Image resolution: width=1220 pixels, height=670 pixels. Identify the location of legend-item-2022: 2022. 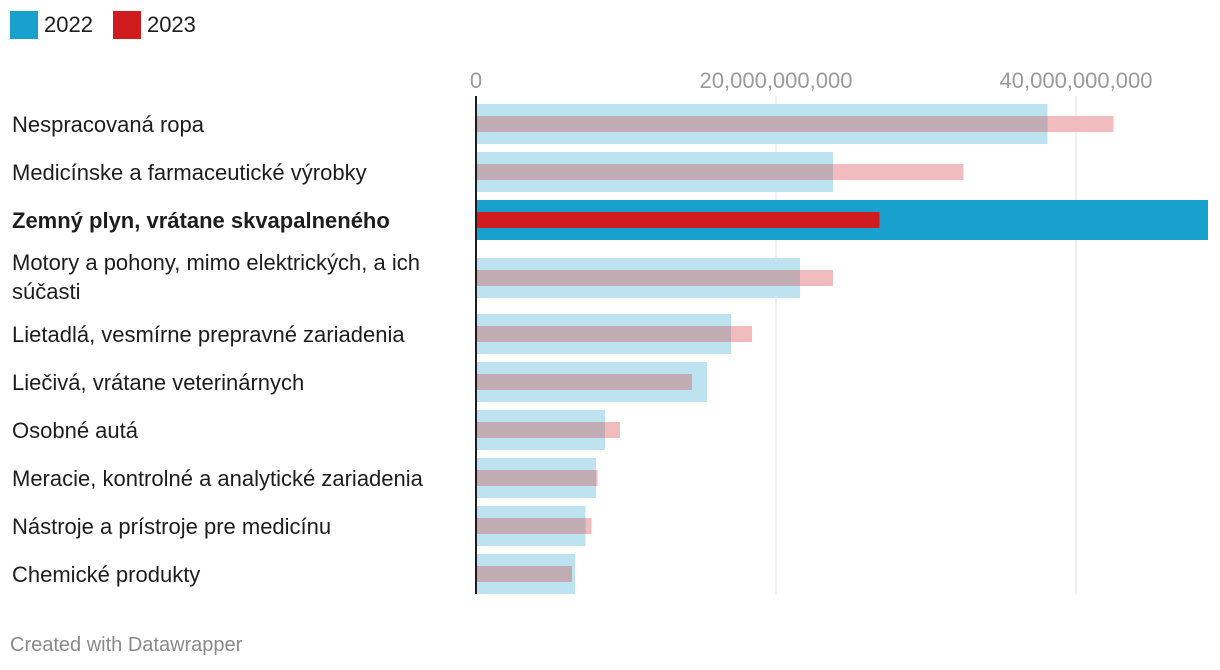
(51, 25).